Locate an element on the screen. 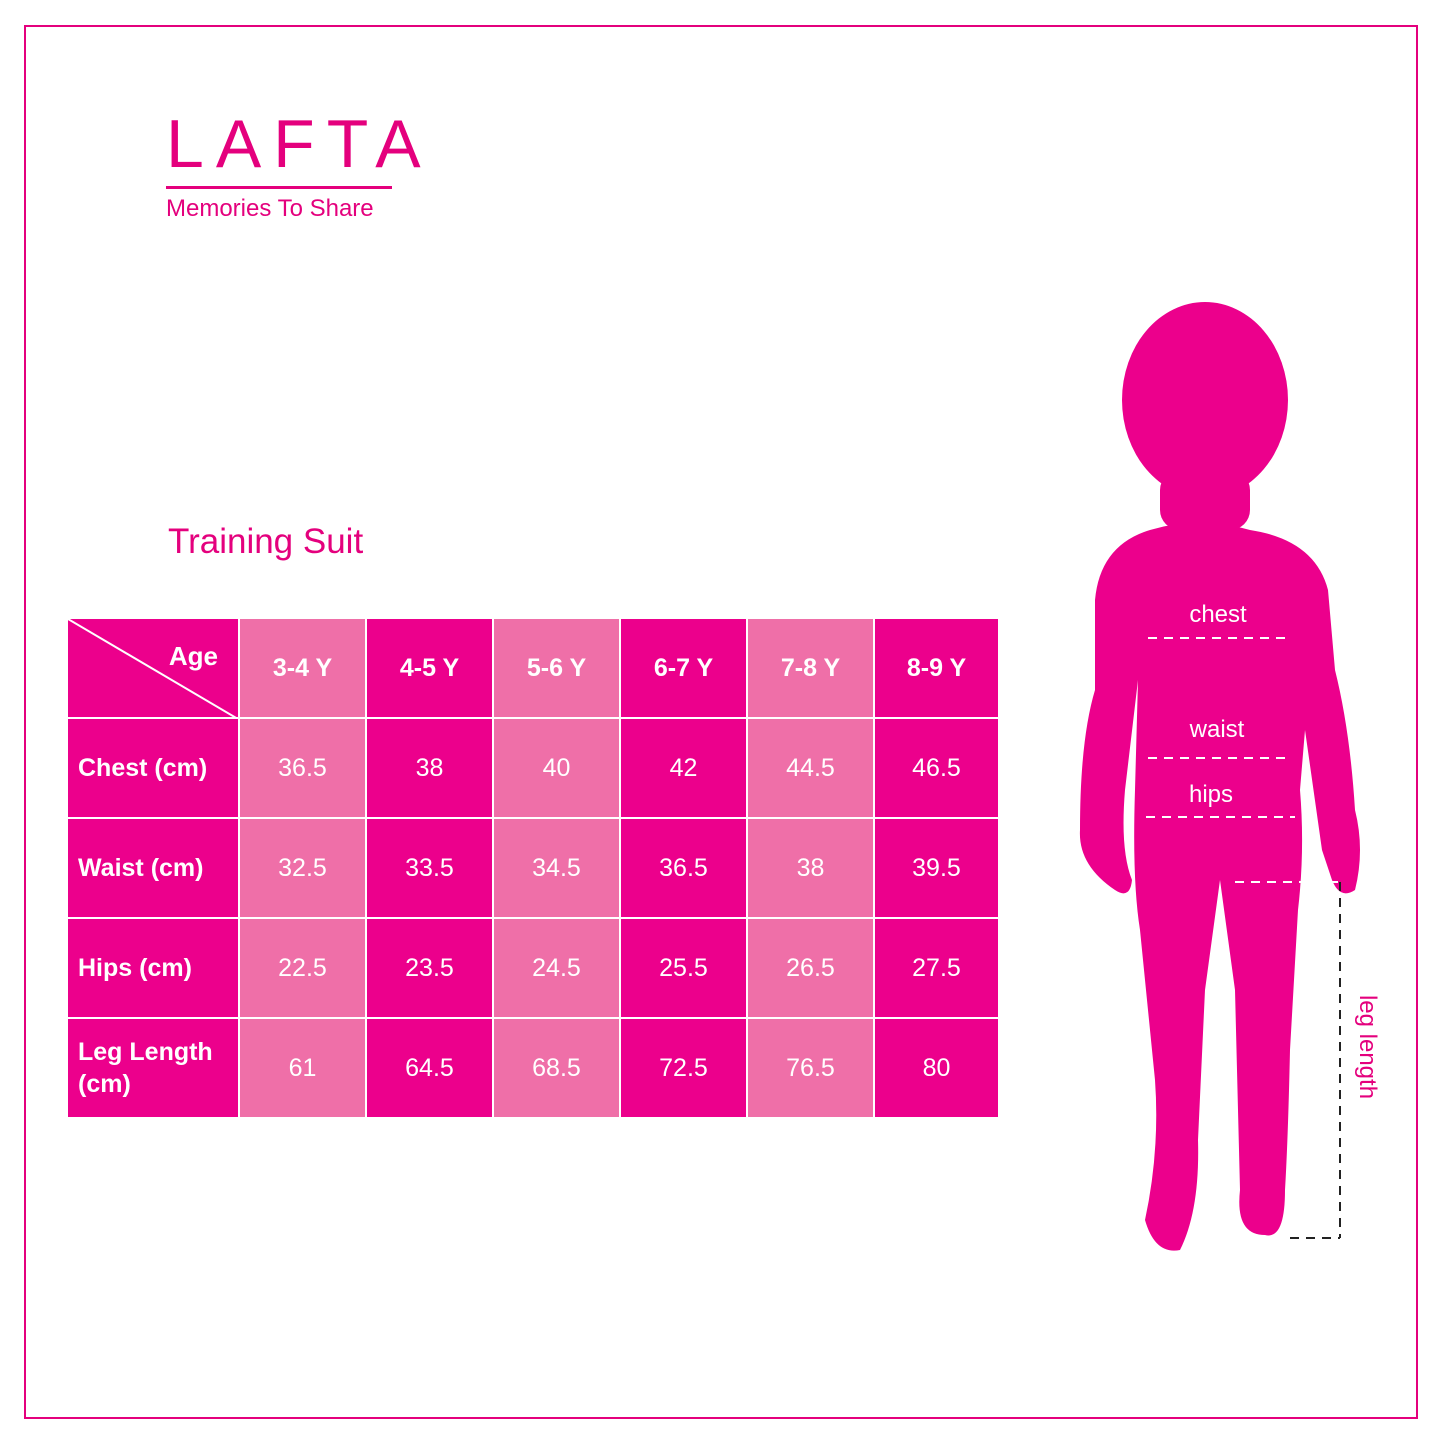  table-cell: 25.5 is located at coordinates (683, 968).